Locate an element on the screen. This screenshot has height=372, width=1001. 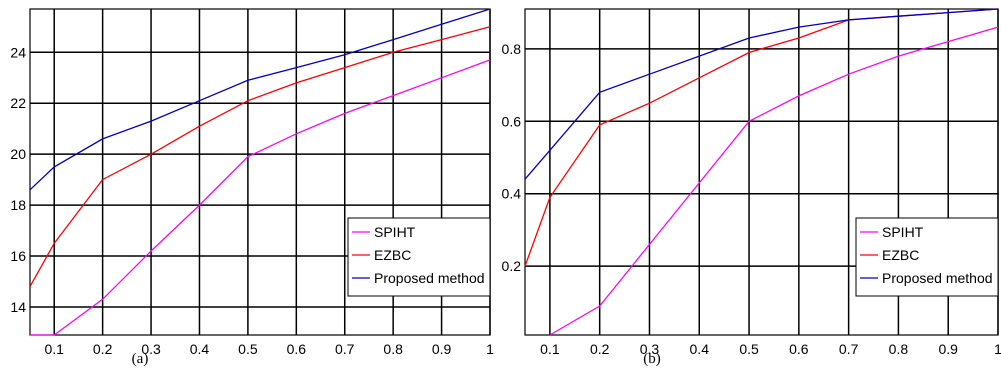
chart-a-xtick-0.6: 0.6 is located at coordinates (297, 349).